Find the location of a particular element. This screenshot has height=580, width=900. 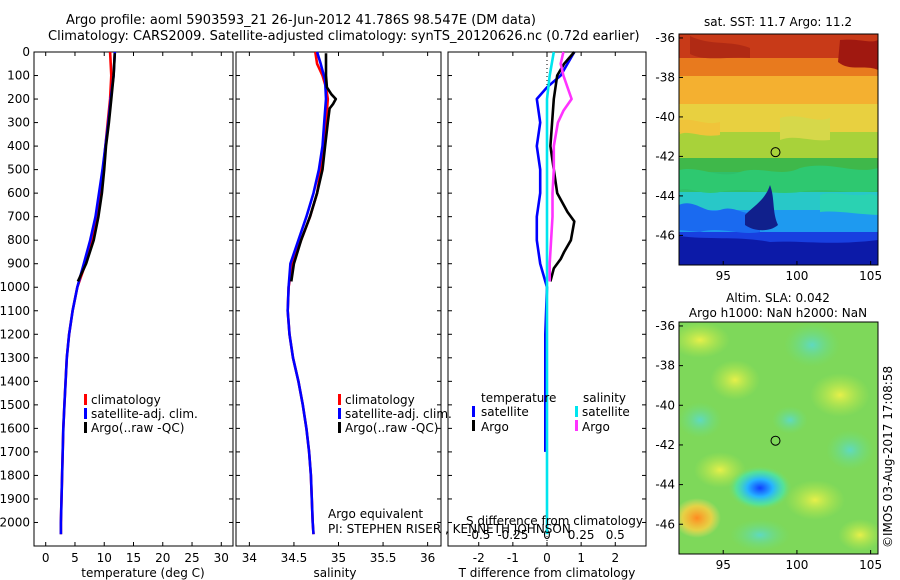

sst_map-ytick-label: -40 is located at coordinates (665, 117).